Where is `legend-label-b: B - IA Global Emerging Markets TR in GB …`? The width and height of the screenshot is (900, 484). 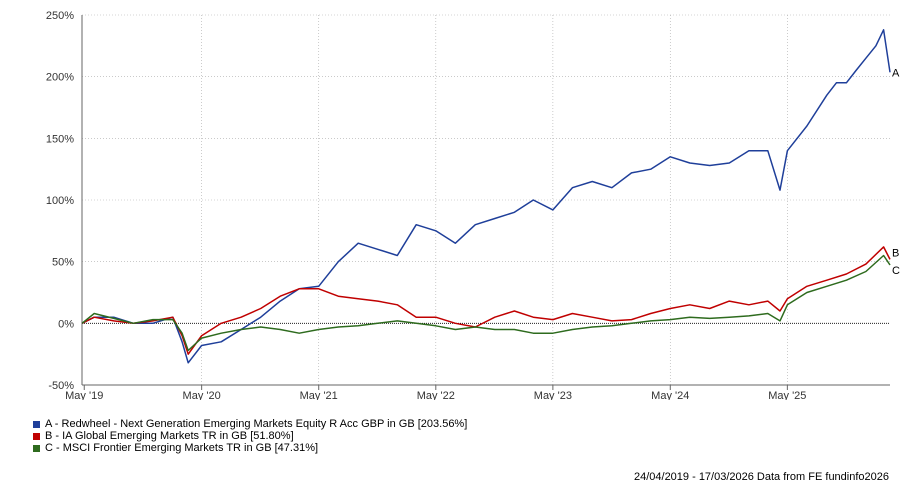
legend-label-b: B - IA Global Emerging Markets TR in GB … is located at coordinates (169, 436).